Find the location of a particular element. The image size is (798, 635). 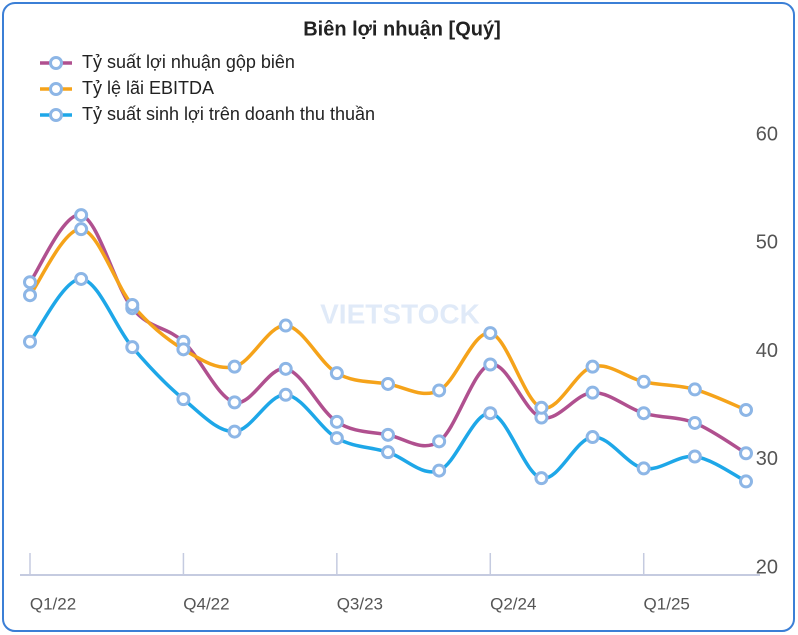

chart-title: Biên lợi nhuận [Quý] is located at coordinates (402, 29).